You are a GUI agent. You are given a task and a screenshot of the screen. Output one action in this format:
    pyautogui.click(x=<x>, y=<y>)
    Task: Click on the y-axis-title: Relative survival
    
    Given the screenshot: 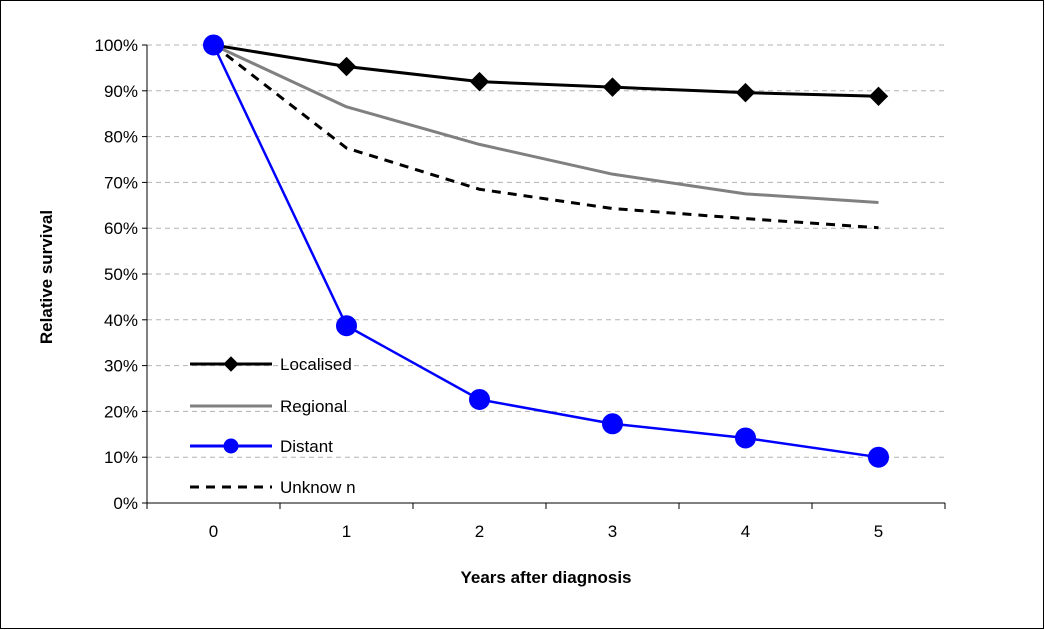 What is the action you would take?
    pyautogui.click(x=46, y=277)
    